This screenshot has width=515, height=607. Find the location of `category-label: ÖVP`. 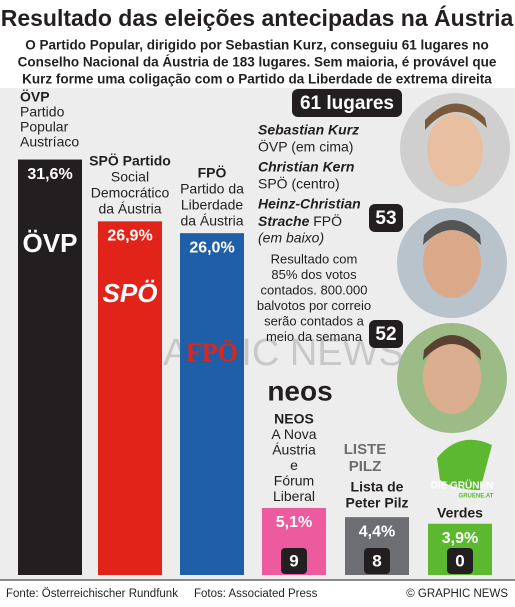

category-label: ÖVP is located at coordinates (35, 97).